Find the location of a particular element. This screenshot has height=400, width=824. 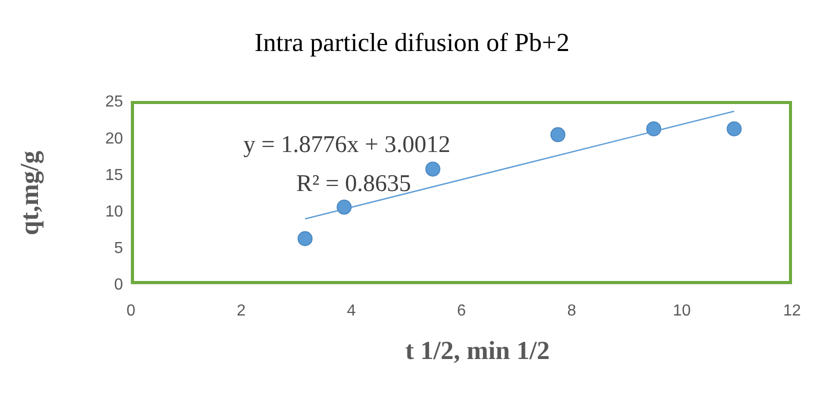

x-tick-label: 4 is located at coordinates (351, 311).